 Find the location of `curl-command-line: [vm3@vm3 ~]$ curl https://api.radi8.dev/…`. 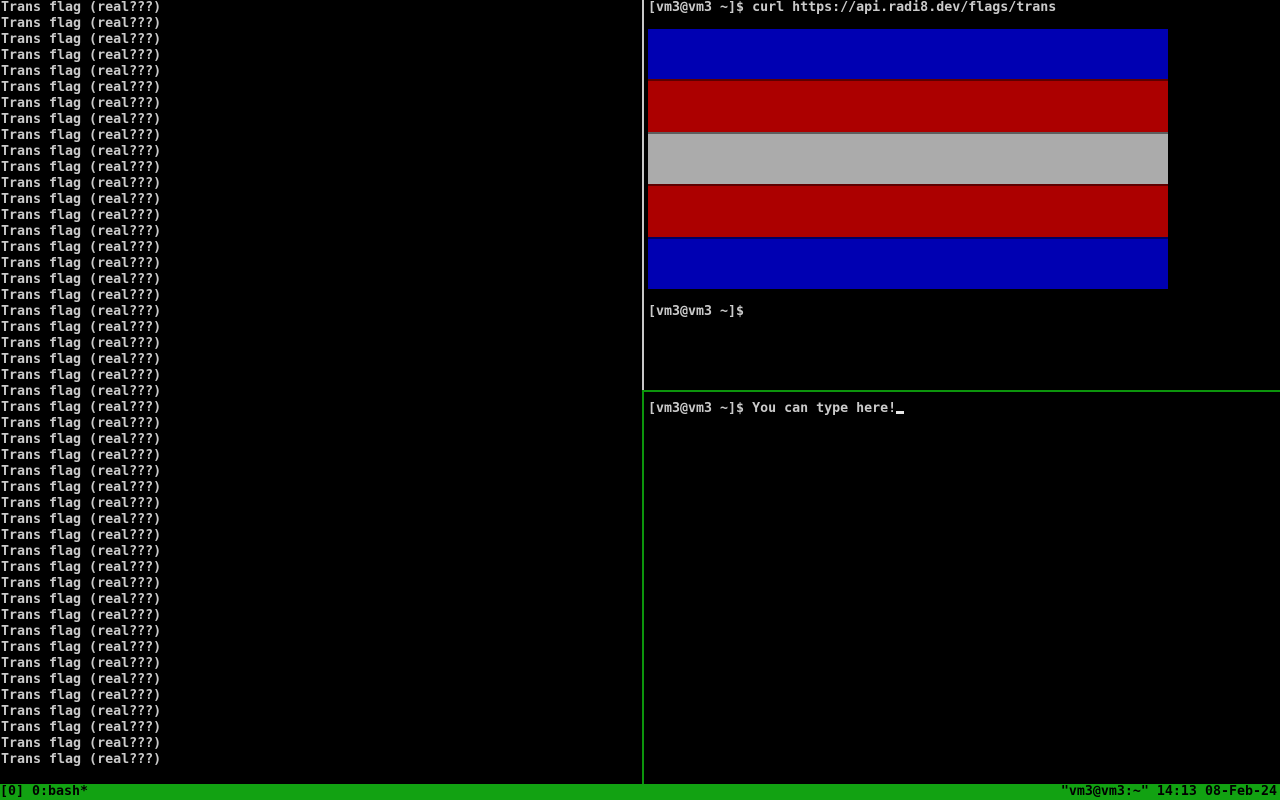

curl-command-line: [vm3@vm3 ~]$ curl https://api.radi8.dev/… is located at coordinates (852, 7).